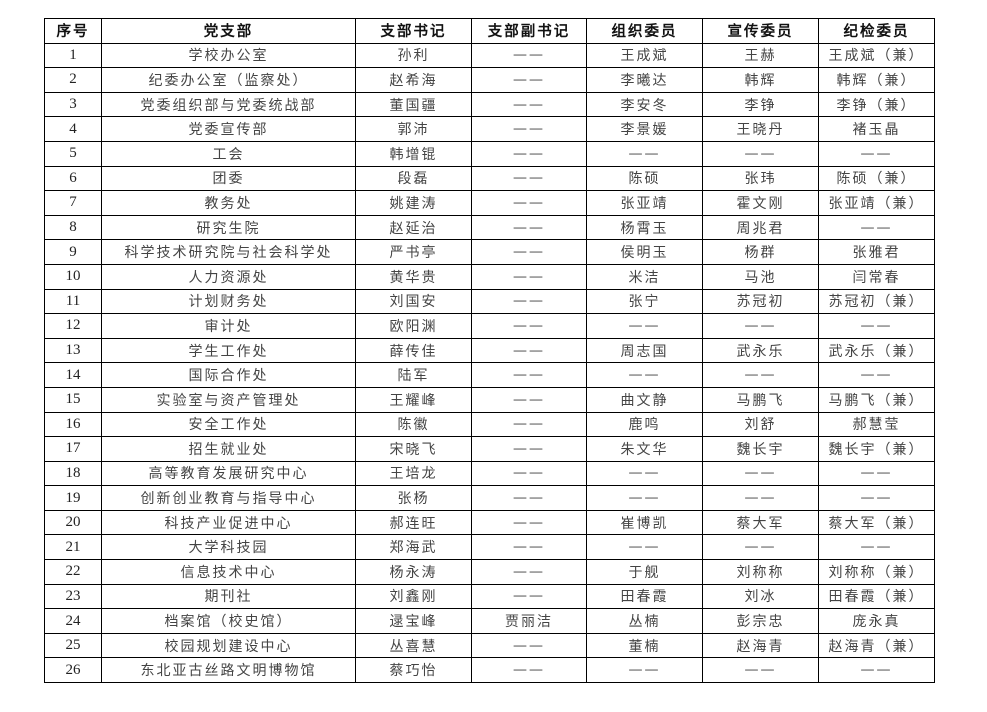 This screenshot has width=987, height=712. What do you see at coordinates (489, 375) in the screenshot?
I see `table-row: 14 国际合作处 陆军 —— —— —— ——` at bounding box center [489, 375].